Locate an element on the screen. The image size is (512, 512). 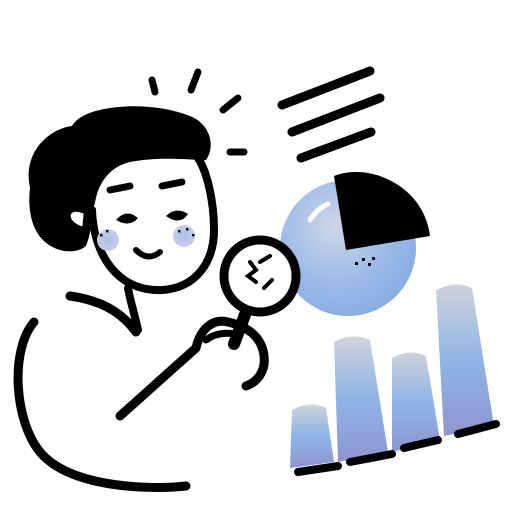
magnifying-glass-lens is located at coordinates (260, 276).